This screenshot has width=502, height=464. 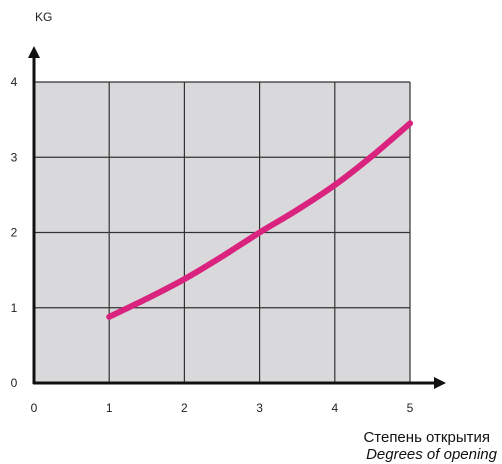 I want to click on y-tick-label: 0, so click(x=14, y=383).